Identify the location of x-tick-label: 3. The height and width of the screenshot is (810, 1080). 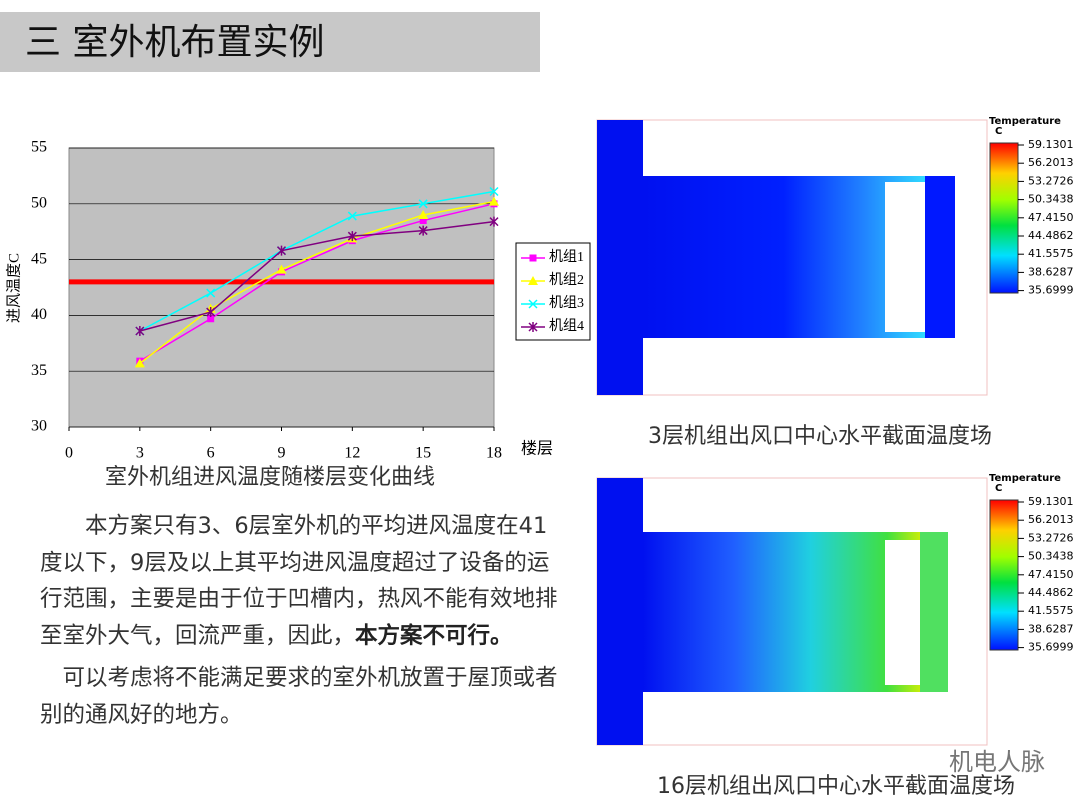
(140, 453).